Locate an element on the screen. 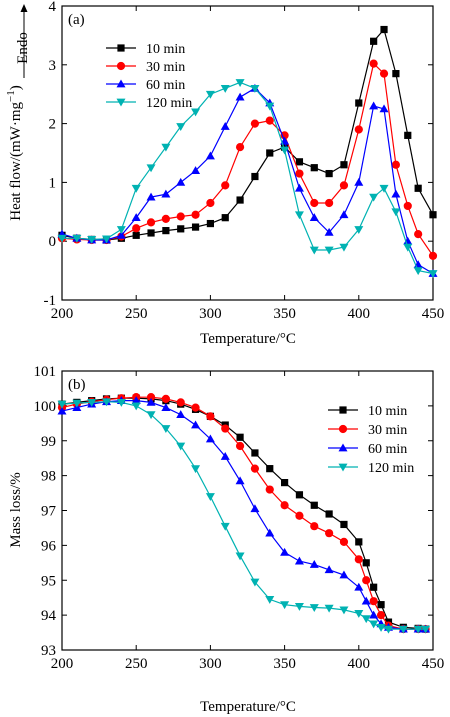 The width and height of the screenshot is (450, 717). y-tick-label: 95 is located at coordinates (48, 581).